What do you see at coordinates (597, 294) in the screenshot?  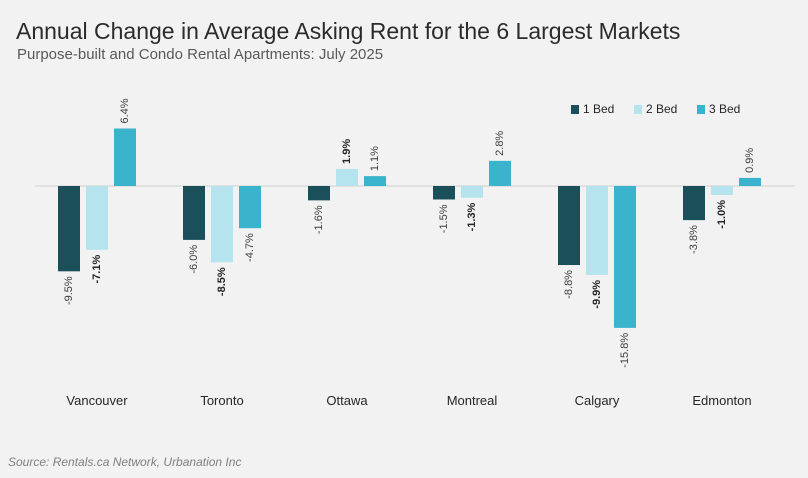 I see `data-label: -9.9%` at bounding box center [597, 294].